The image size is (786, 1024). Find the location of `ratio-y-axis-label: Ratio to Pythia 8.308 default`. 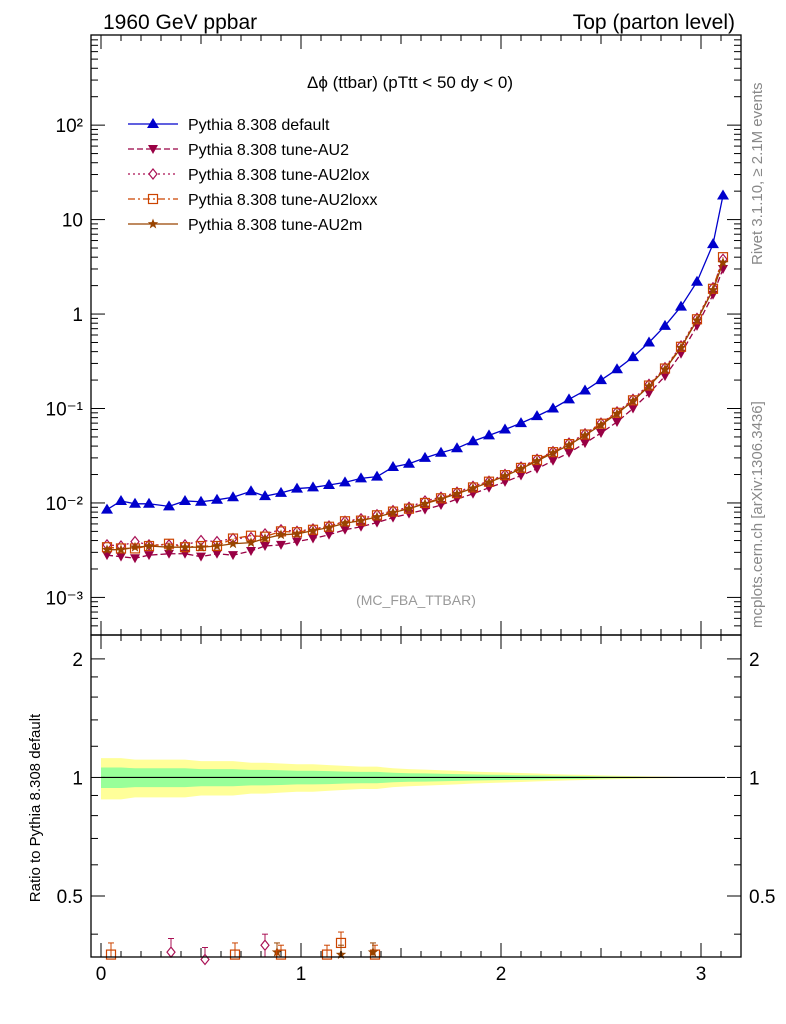

ratio-y-axis-label: Ratio to Pythia 8.308 default is located at coordinates (35, 807).